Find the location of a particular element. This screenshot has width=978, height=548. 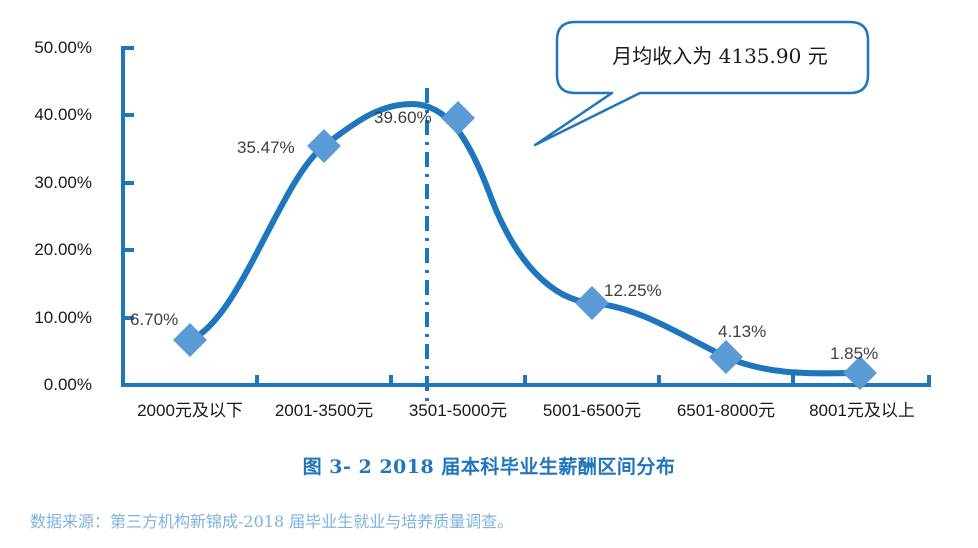

y-tick-label: 50.00% is located at coordinates (63, 47).